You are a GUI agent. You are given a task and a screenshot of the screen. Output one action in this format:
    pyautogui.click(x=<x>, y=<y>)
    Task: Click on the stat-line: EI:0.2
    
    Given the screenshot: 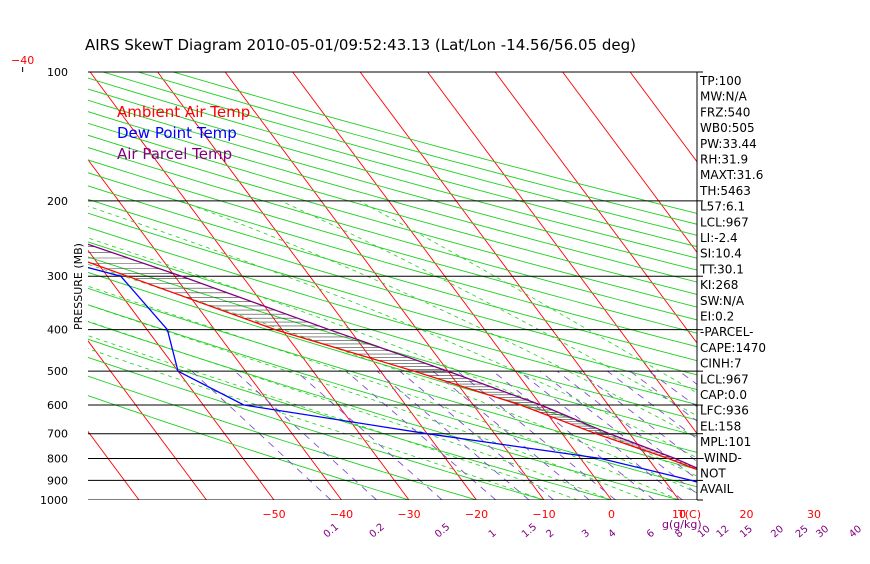 What is the action you would take?
    pyautogui.click(x=717, y=317)
    